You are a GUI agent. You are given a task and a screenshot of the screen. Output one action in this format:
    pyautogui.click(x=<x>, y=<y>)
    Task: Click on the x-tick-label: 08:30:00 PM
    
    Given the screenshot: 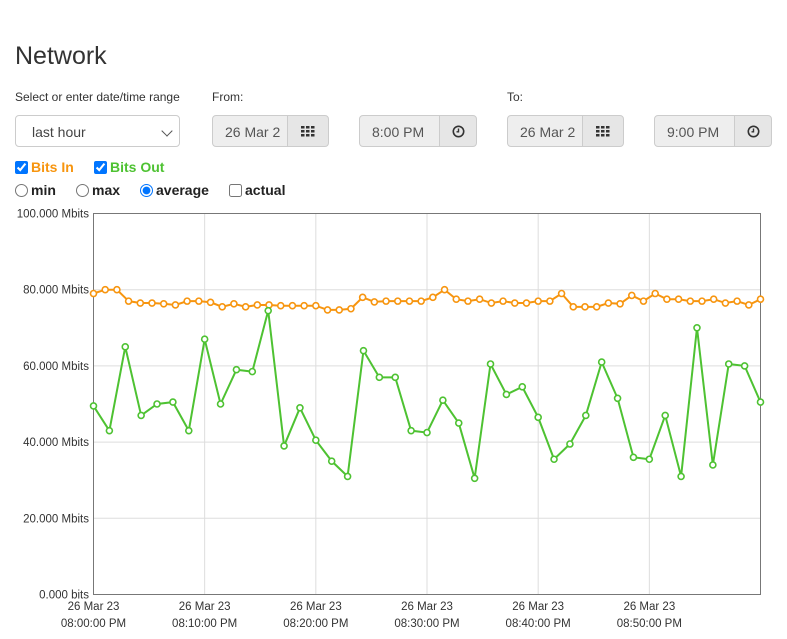 What is the action you would take?
    pyautogui.click(x=426, y=624)
    